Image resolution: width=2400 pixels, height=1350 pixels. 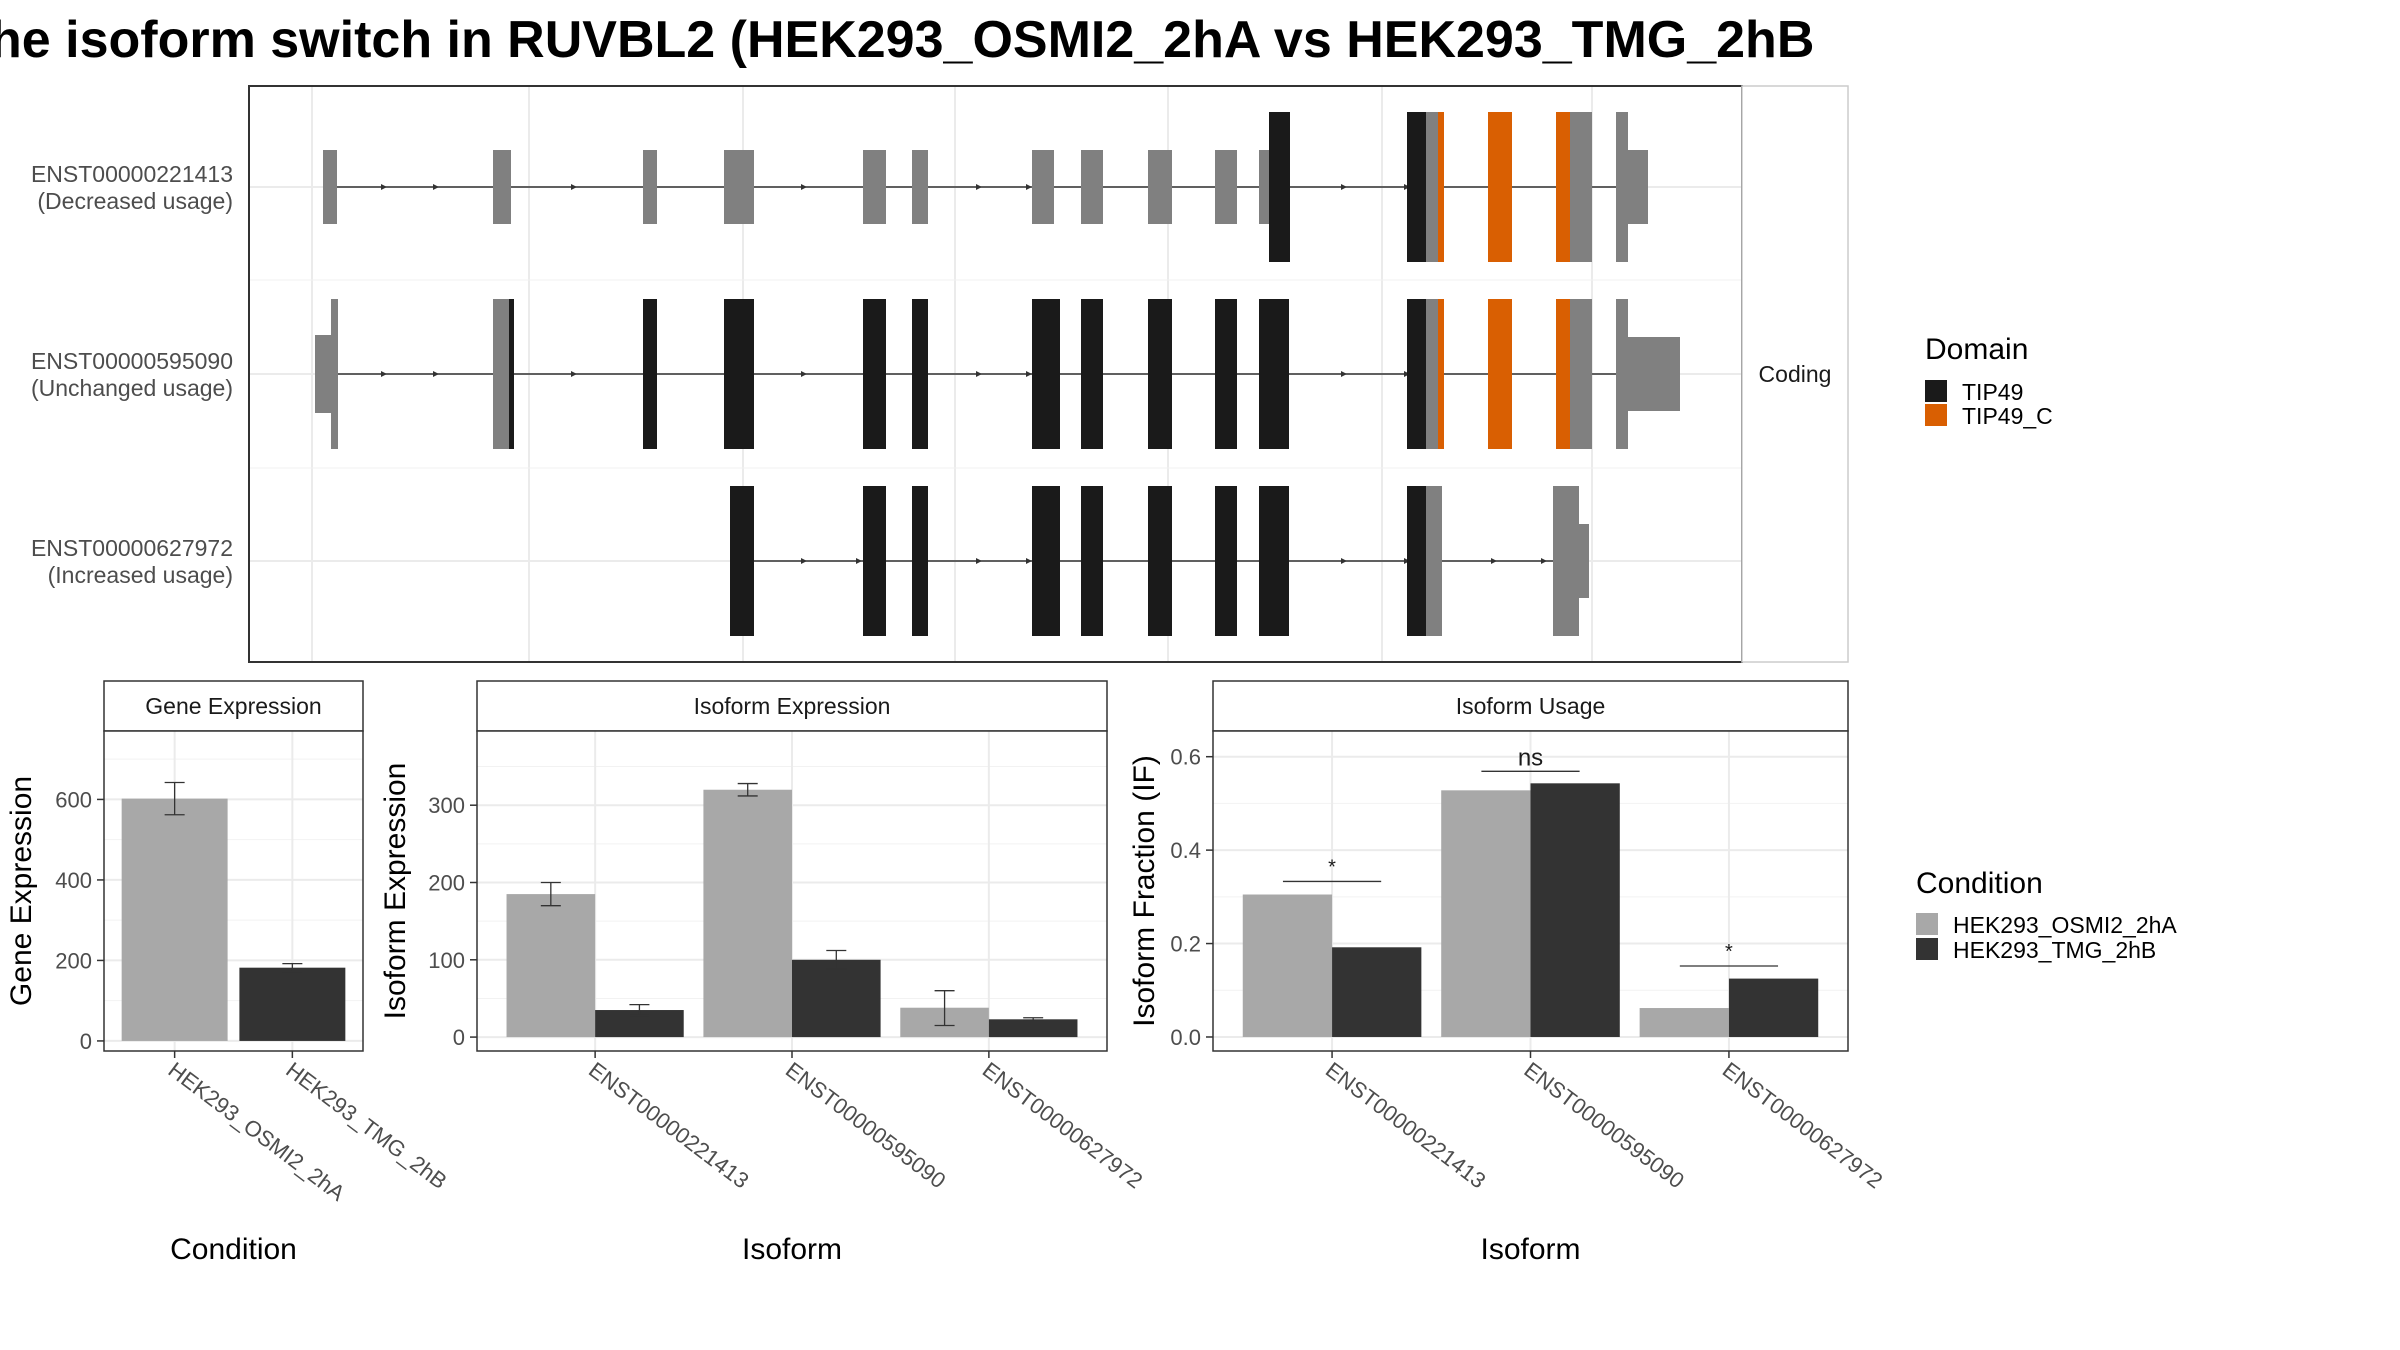 I want to click on y-tick-label: 100, so click(x=446, y=960).